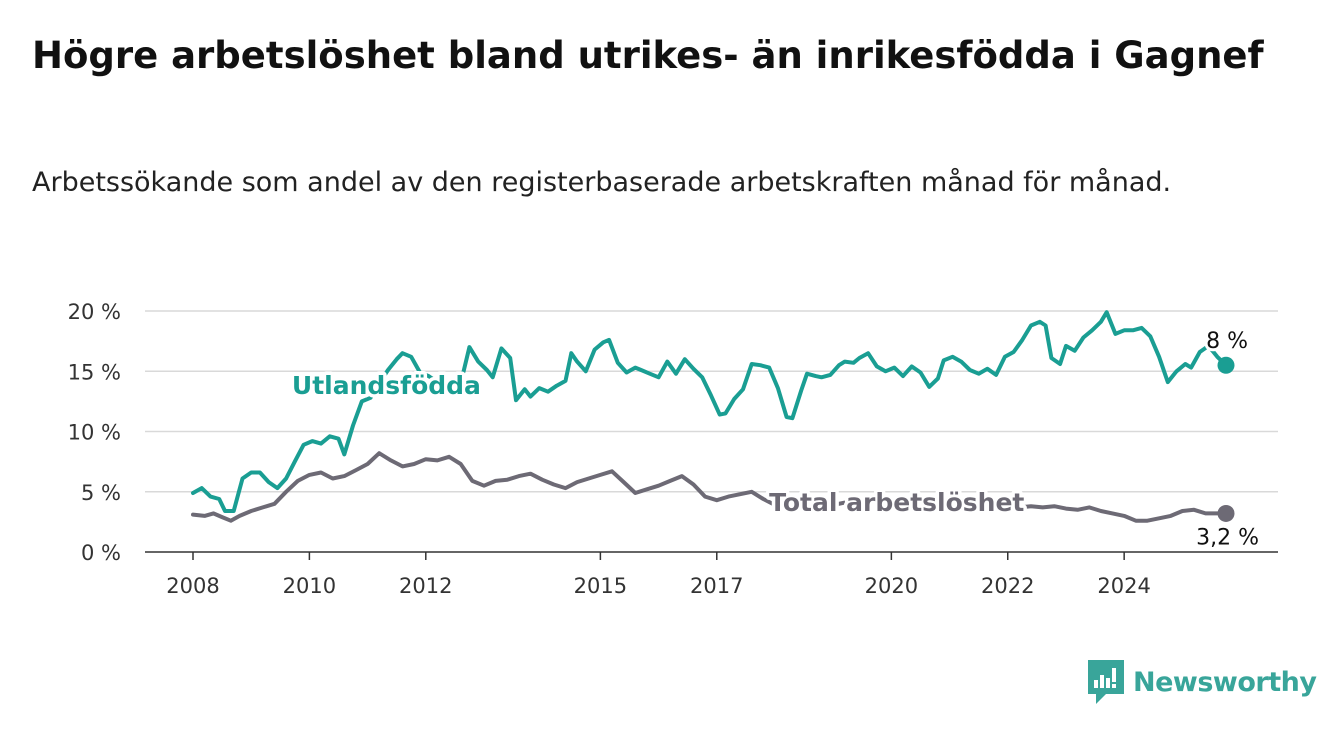 Image resolution: width=1340 pixels, height=734 pixels. What do you see at coordinates (1106, 682) in the screenshot?
I see `newsworthy-logo-icon` at bounding box center [1106, 682].